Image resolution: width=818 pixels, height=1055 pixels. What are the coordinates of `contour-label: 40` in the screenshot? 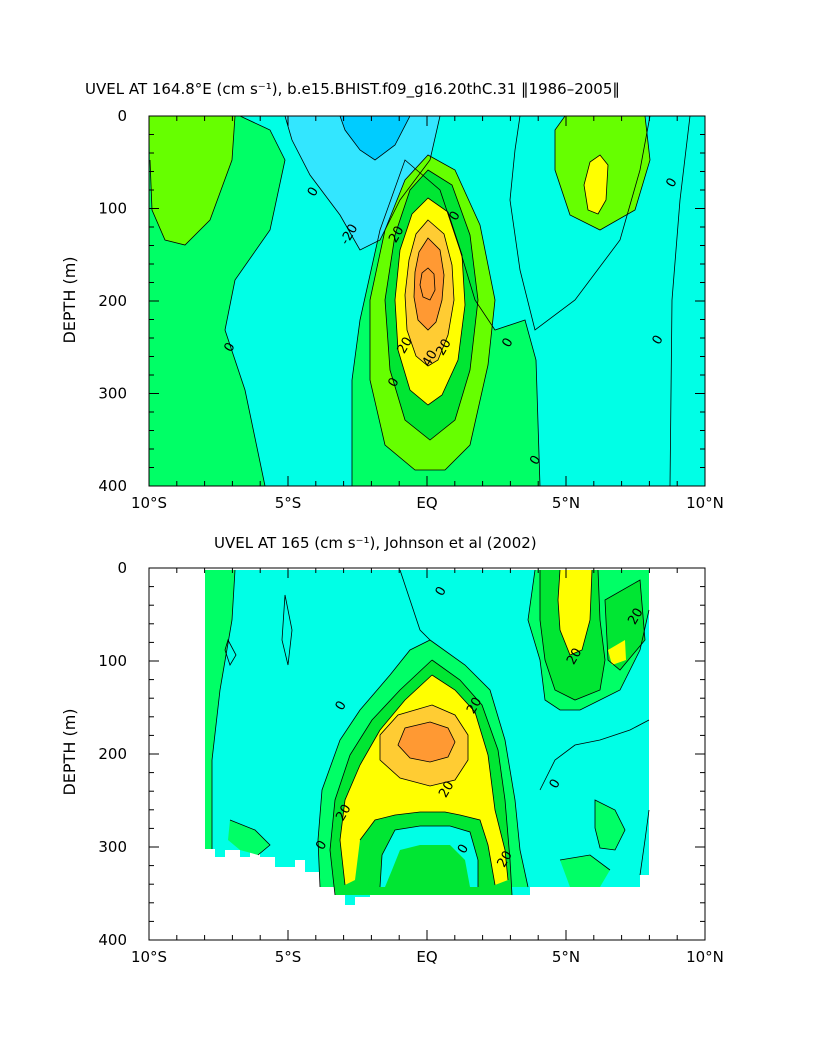 It's located at (430, 359).